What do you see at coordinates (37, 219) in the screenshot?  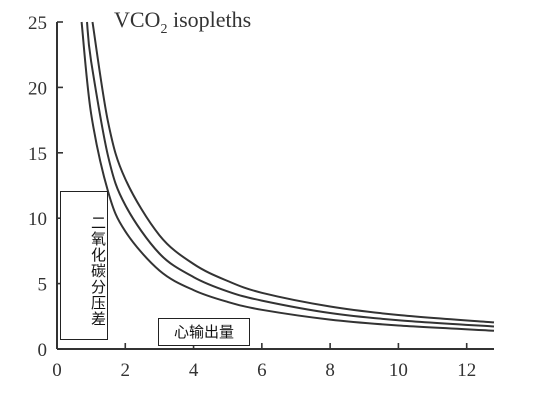 I see `y-tick-label: 10` at bounding box center [37, 219].